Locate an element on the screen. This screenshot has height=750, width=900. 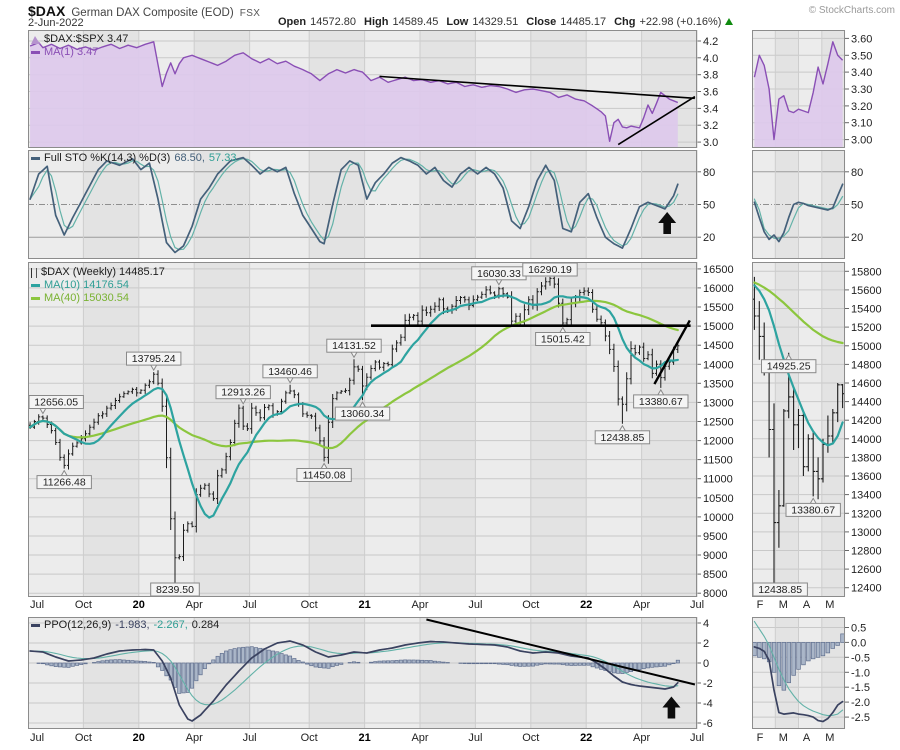
ma-line-icon is located at coordinates (35, 52).